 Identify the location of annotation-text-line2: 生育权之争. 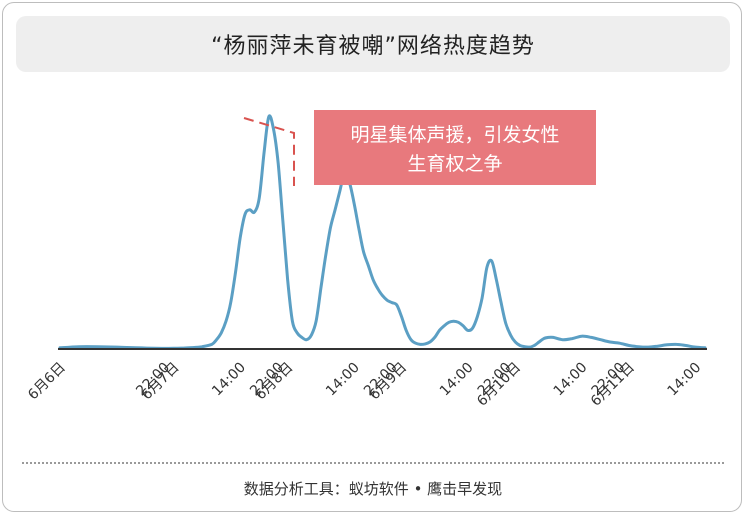
(454, 164).